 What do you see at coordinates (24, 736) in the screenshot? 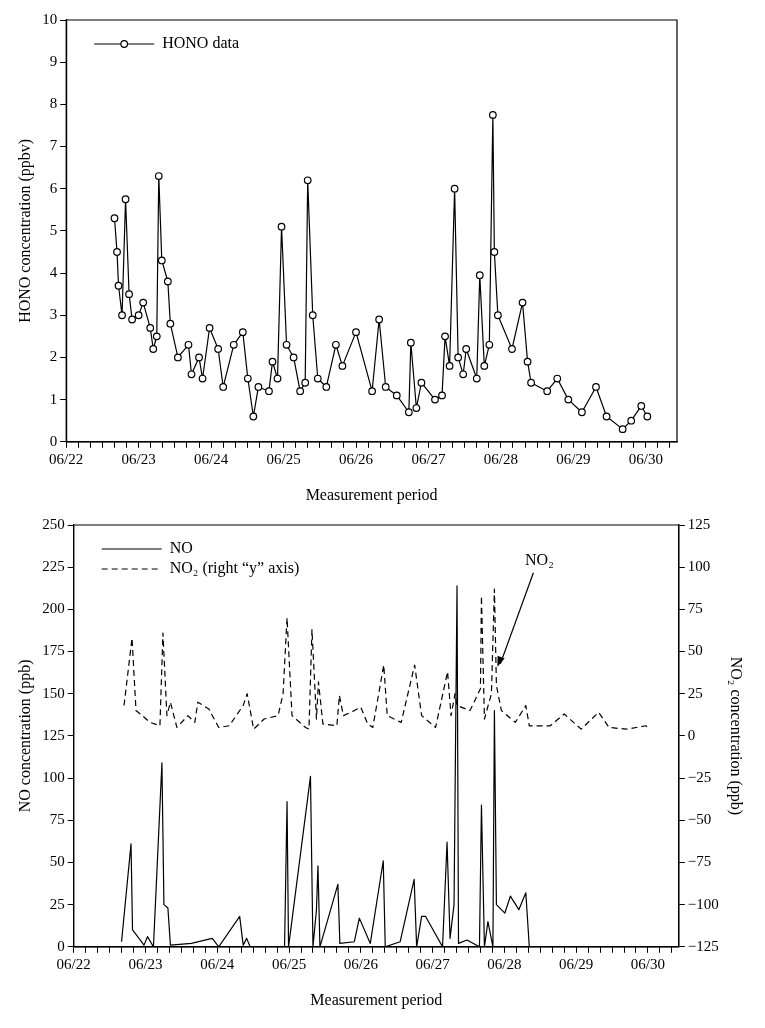
I see `y-axis-title: NO concentration (ppb)` at bounding box center [24, 736].